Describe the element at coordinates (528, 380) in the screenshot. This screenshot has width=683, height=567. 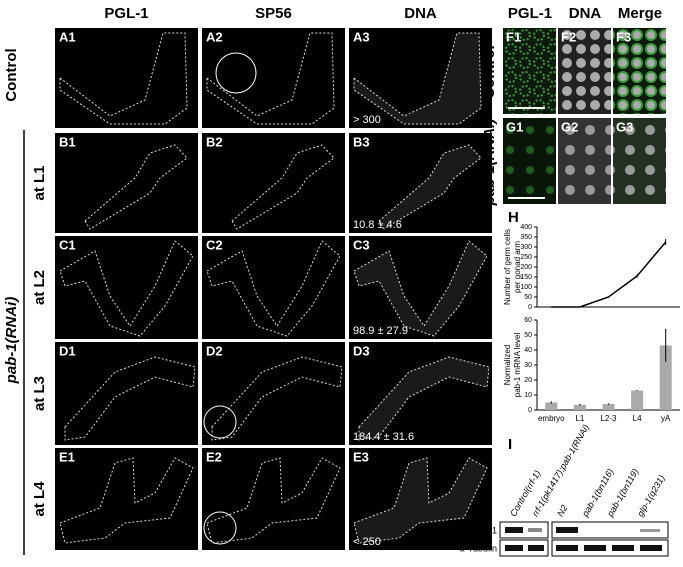
I see `y-tick-label: 20` at that location.